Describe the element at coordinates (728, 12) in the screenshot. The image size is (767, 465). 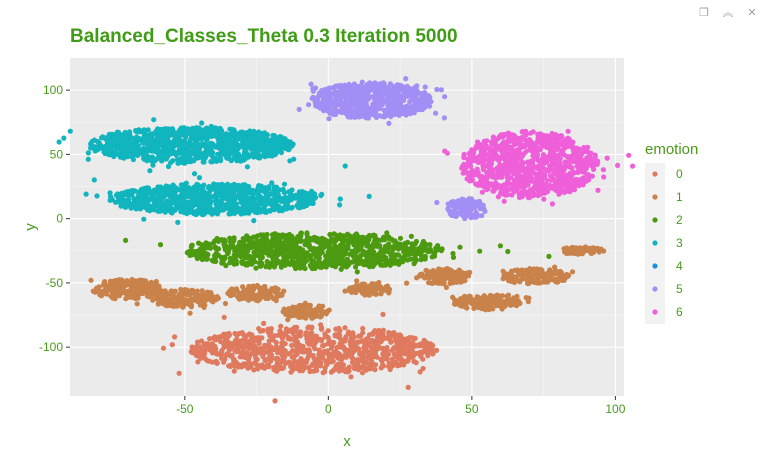
I see `collapse-icon: ︽` at that location.